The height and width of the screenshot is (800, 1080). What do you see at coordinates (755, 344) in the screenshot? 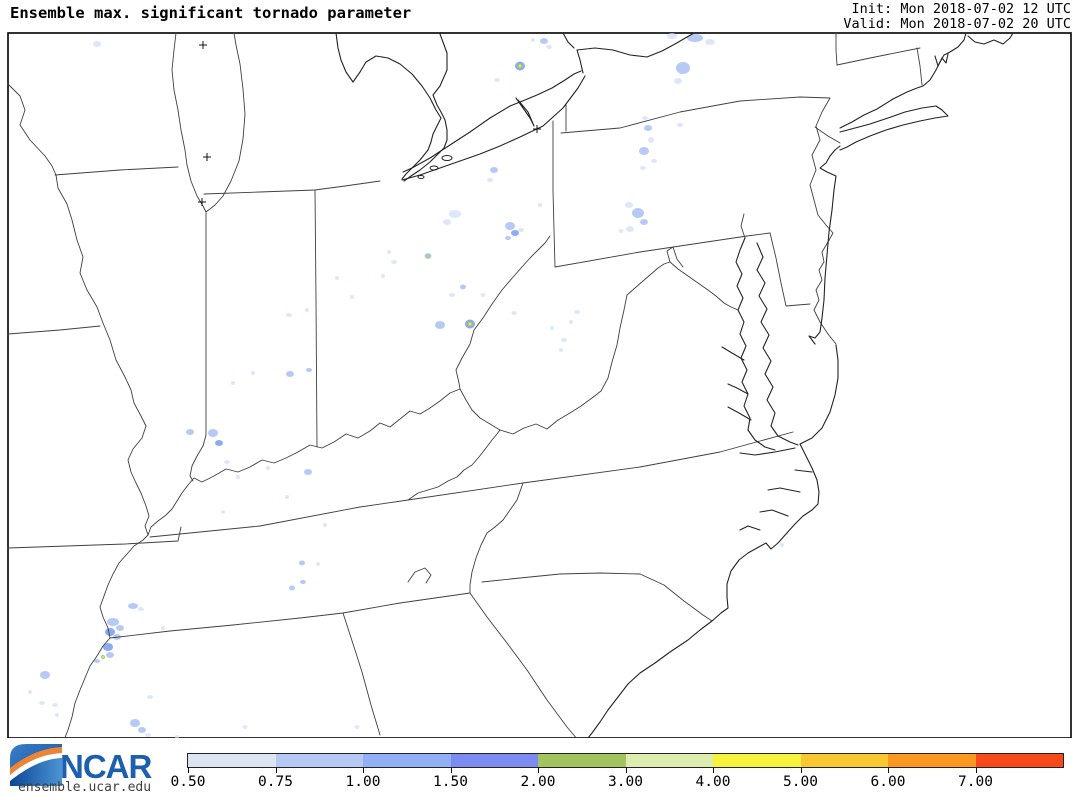
I see `chesapeake-west-shore` at bounding box center [755, 344].